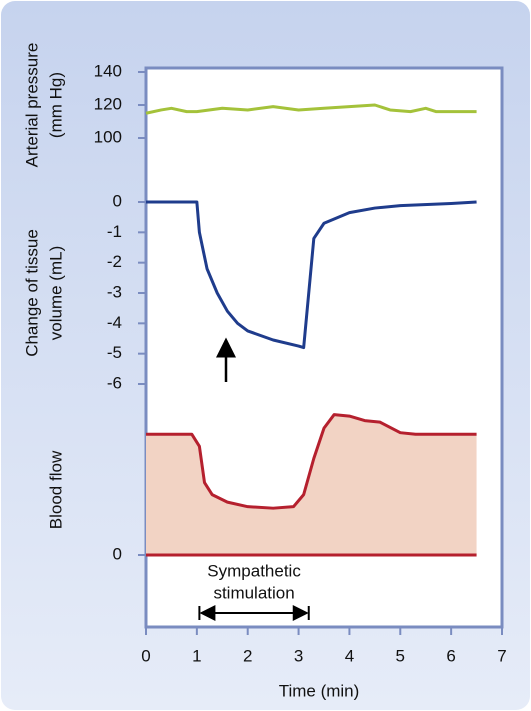 This screenshot has width=531, height=711. What do you see at coordinates (108, 103) in the screenshot?
I see `y-tick-label: 120` at bounding box center [108, 103].